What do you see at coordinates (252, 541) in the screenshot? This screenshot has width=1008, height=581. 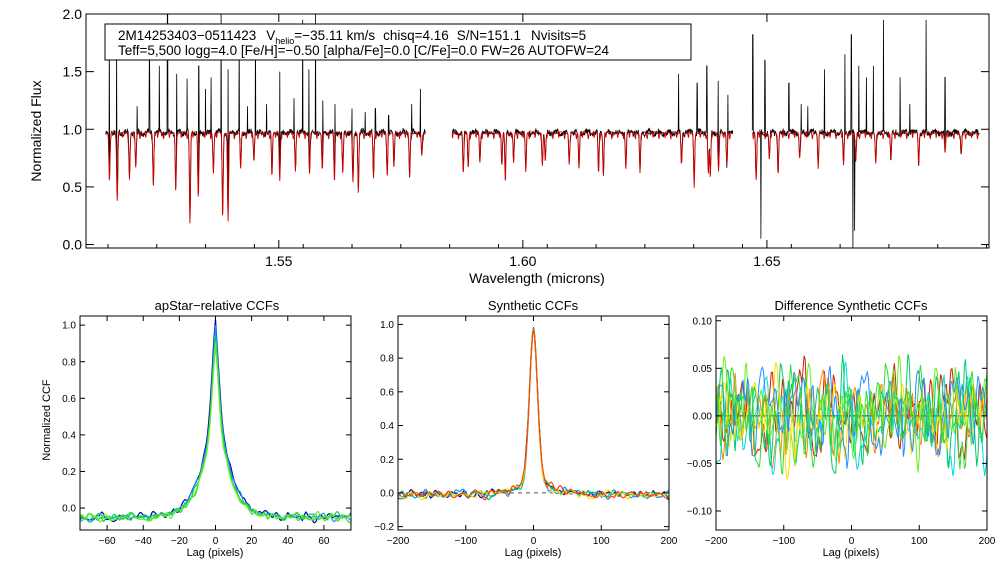 I see `apstar-ccf-xtick-label: 20` at bounding box center [252, 541].